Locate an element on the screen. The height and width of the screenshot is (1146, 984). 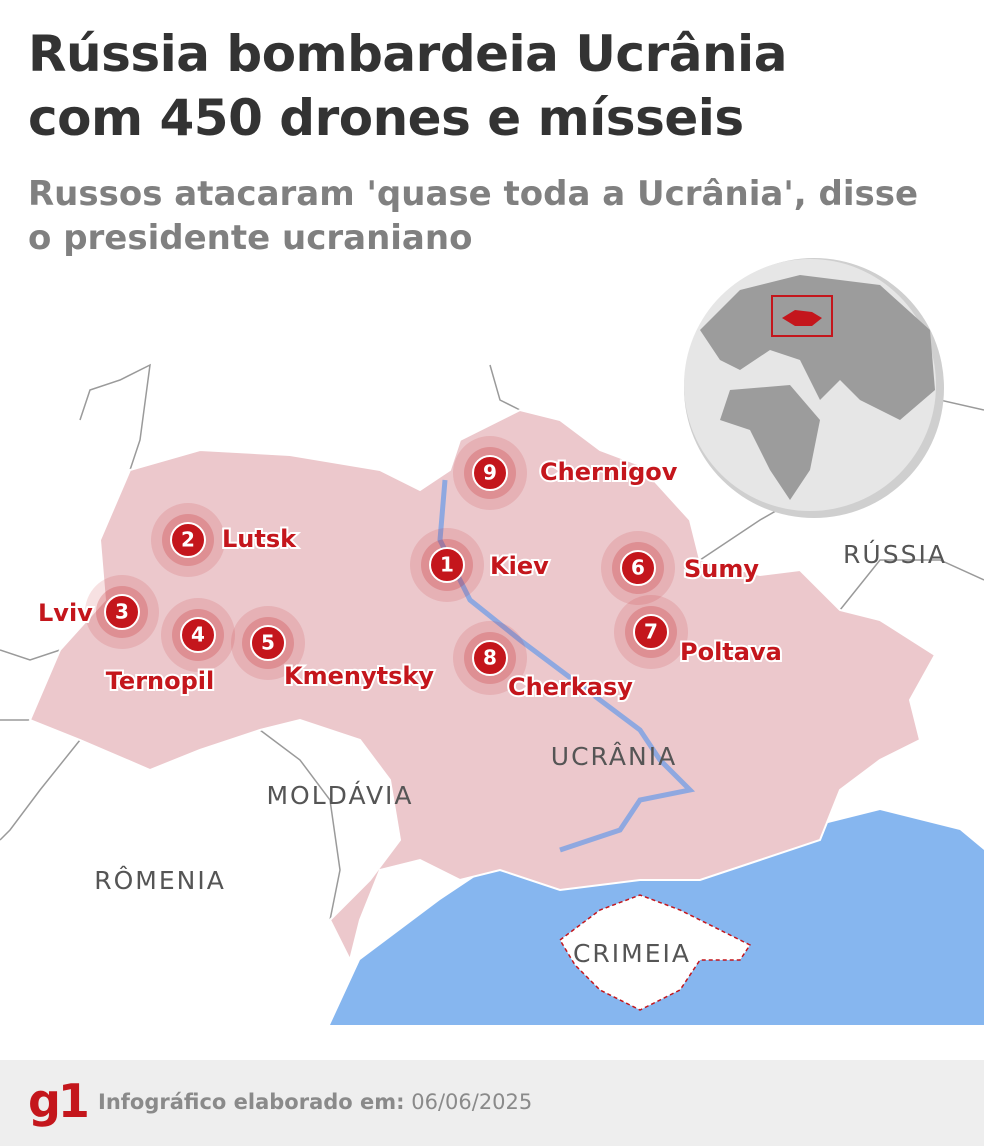
region-label: RÔMENIA is located at coordinates (160, 880).